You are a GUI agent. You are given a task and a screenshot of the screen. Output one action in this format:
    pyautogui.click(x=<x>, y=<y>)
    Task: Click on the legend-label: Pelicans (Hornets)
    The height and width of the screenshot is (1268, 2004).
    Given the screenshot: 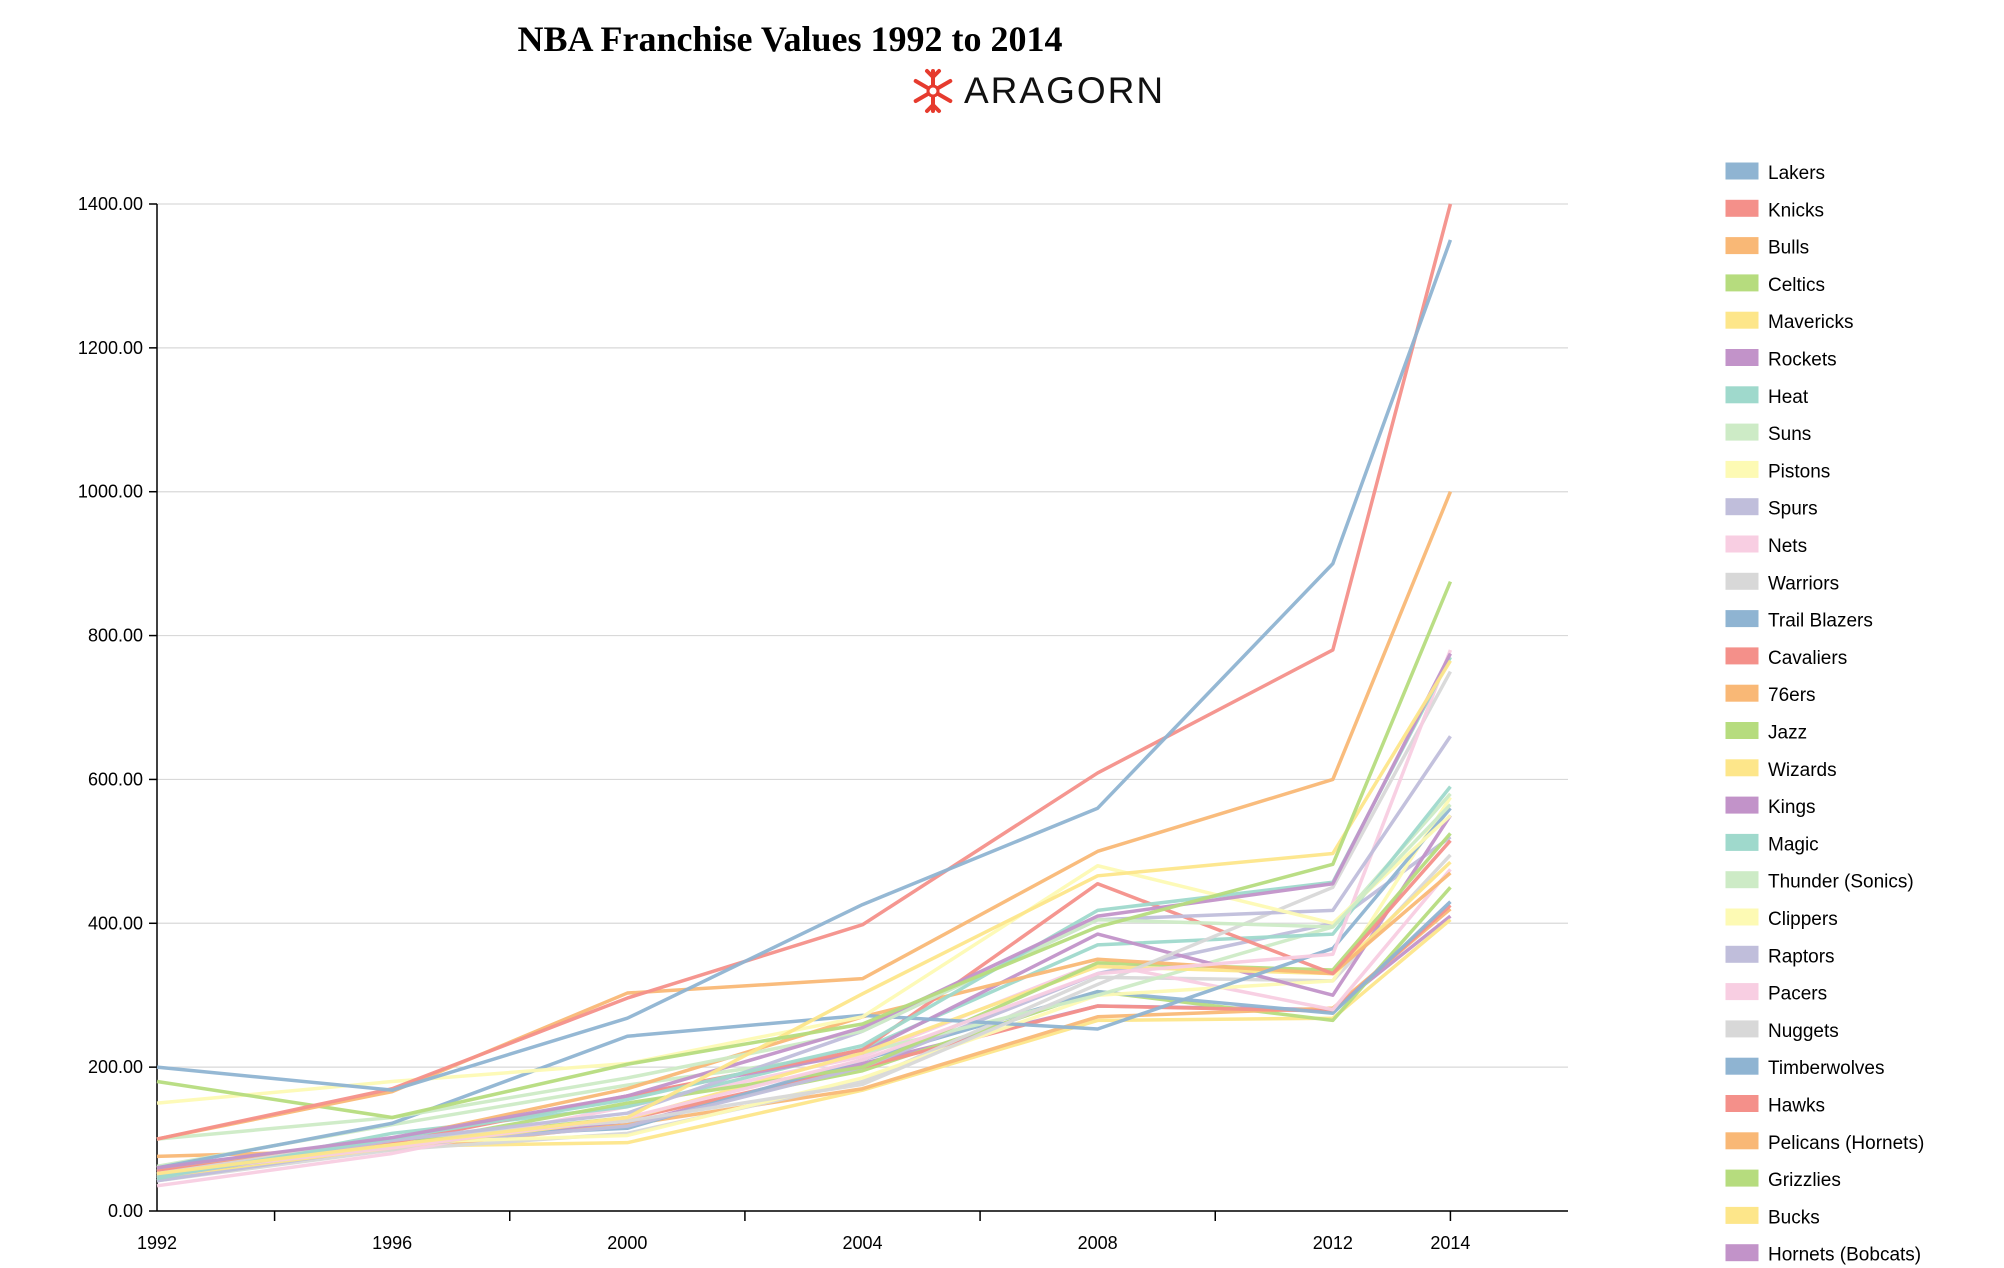 What is the action you would take?
    pyautogui.click(x=1846, y=1143)
    